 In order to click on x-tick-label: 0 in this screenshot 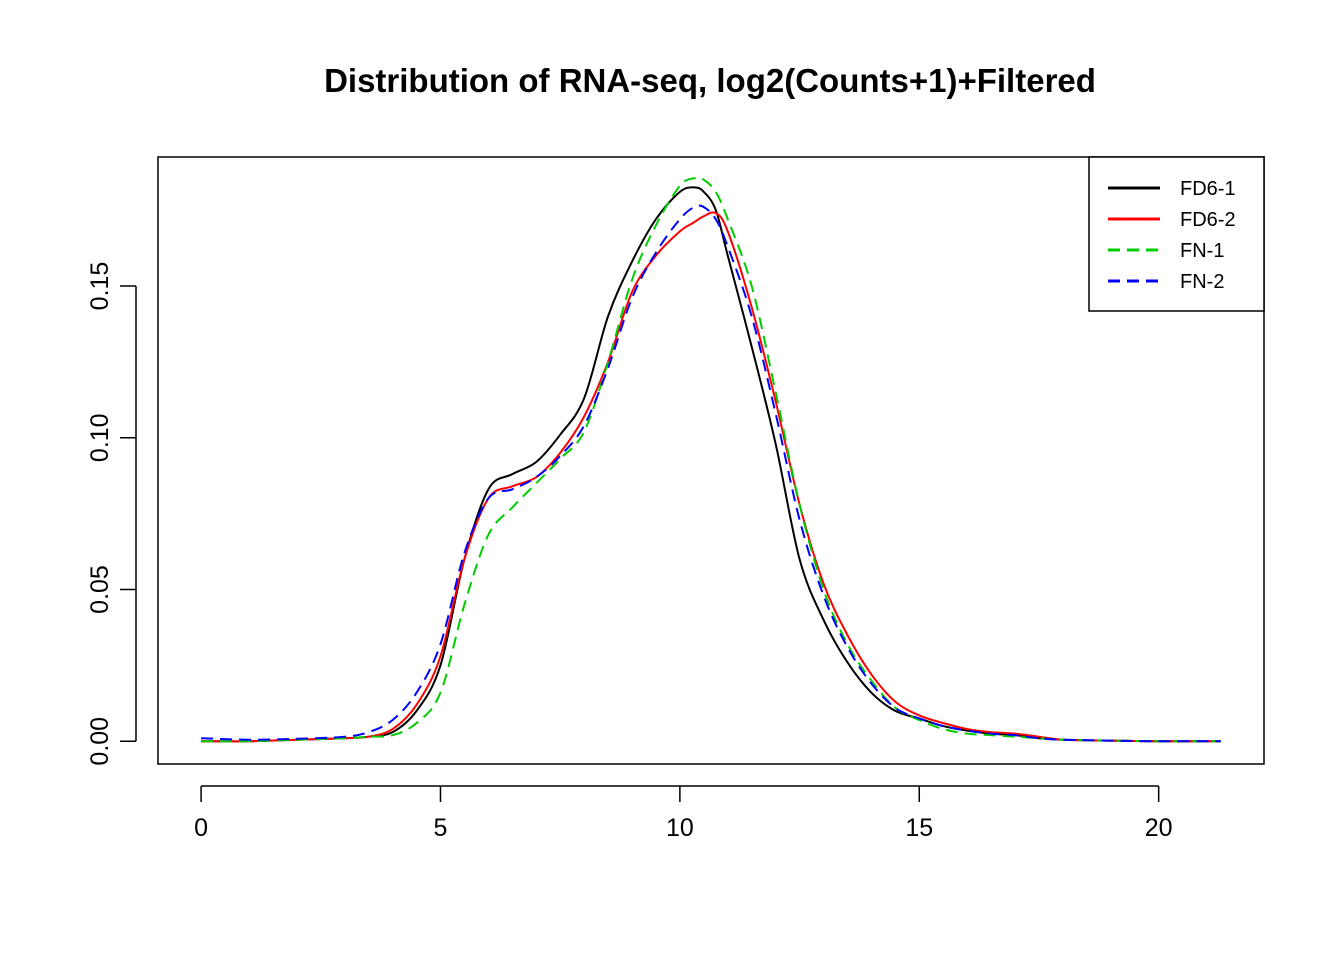, I will do `click(201, 828)`.